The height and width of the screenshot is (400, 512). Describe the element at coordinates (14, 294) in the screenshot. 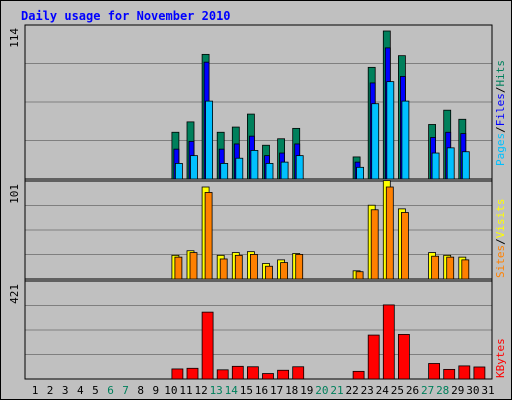

I see `panel-max-label: 421` at that location.